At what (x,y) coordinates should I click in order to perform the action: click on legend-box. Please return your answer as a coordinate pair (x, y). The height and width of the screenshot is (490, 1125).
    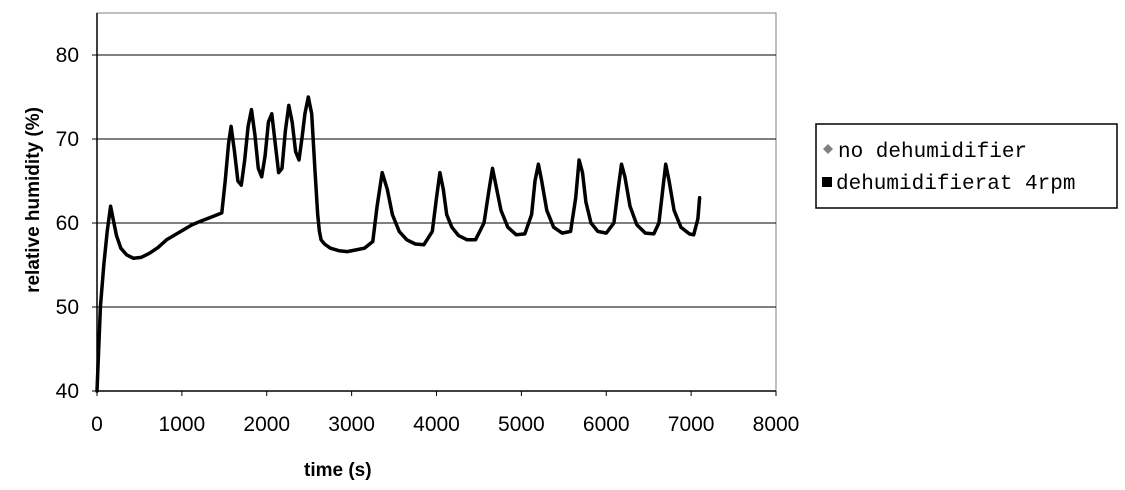
    Looking at the image, I should click on (966, 166).